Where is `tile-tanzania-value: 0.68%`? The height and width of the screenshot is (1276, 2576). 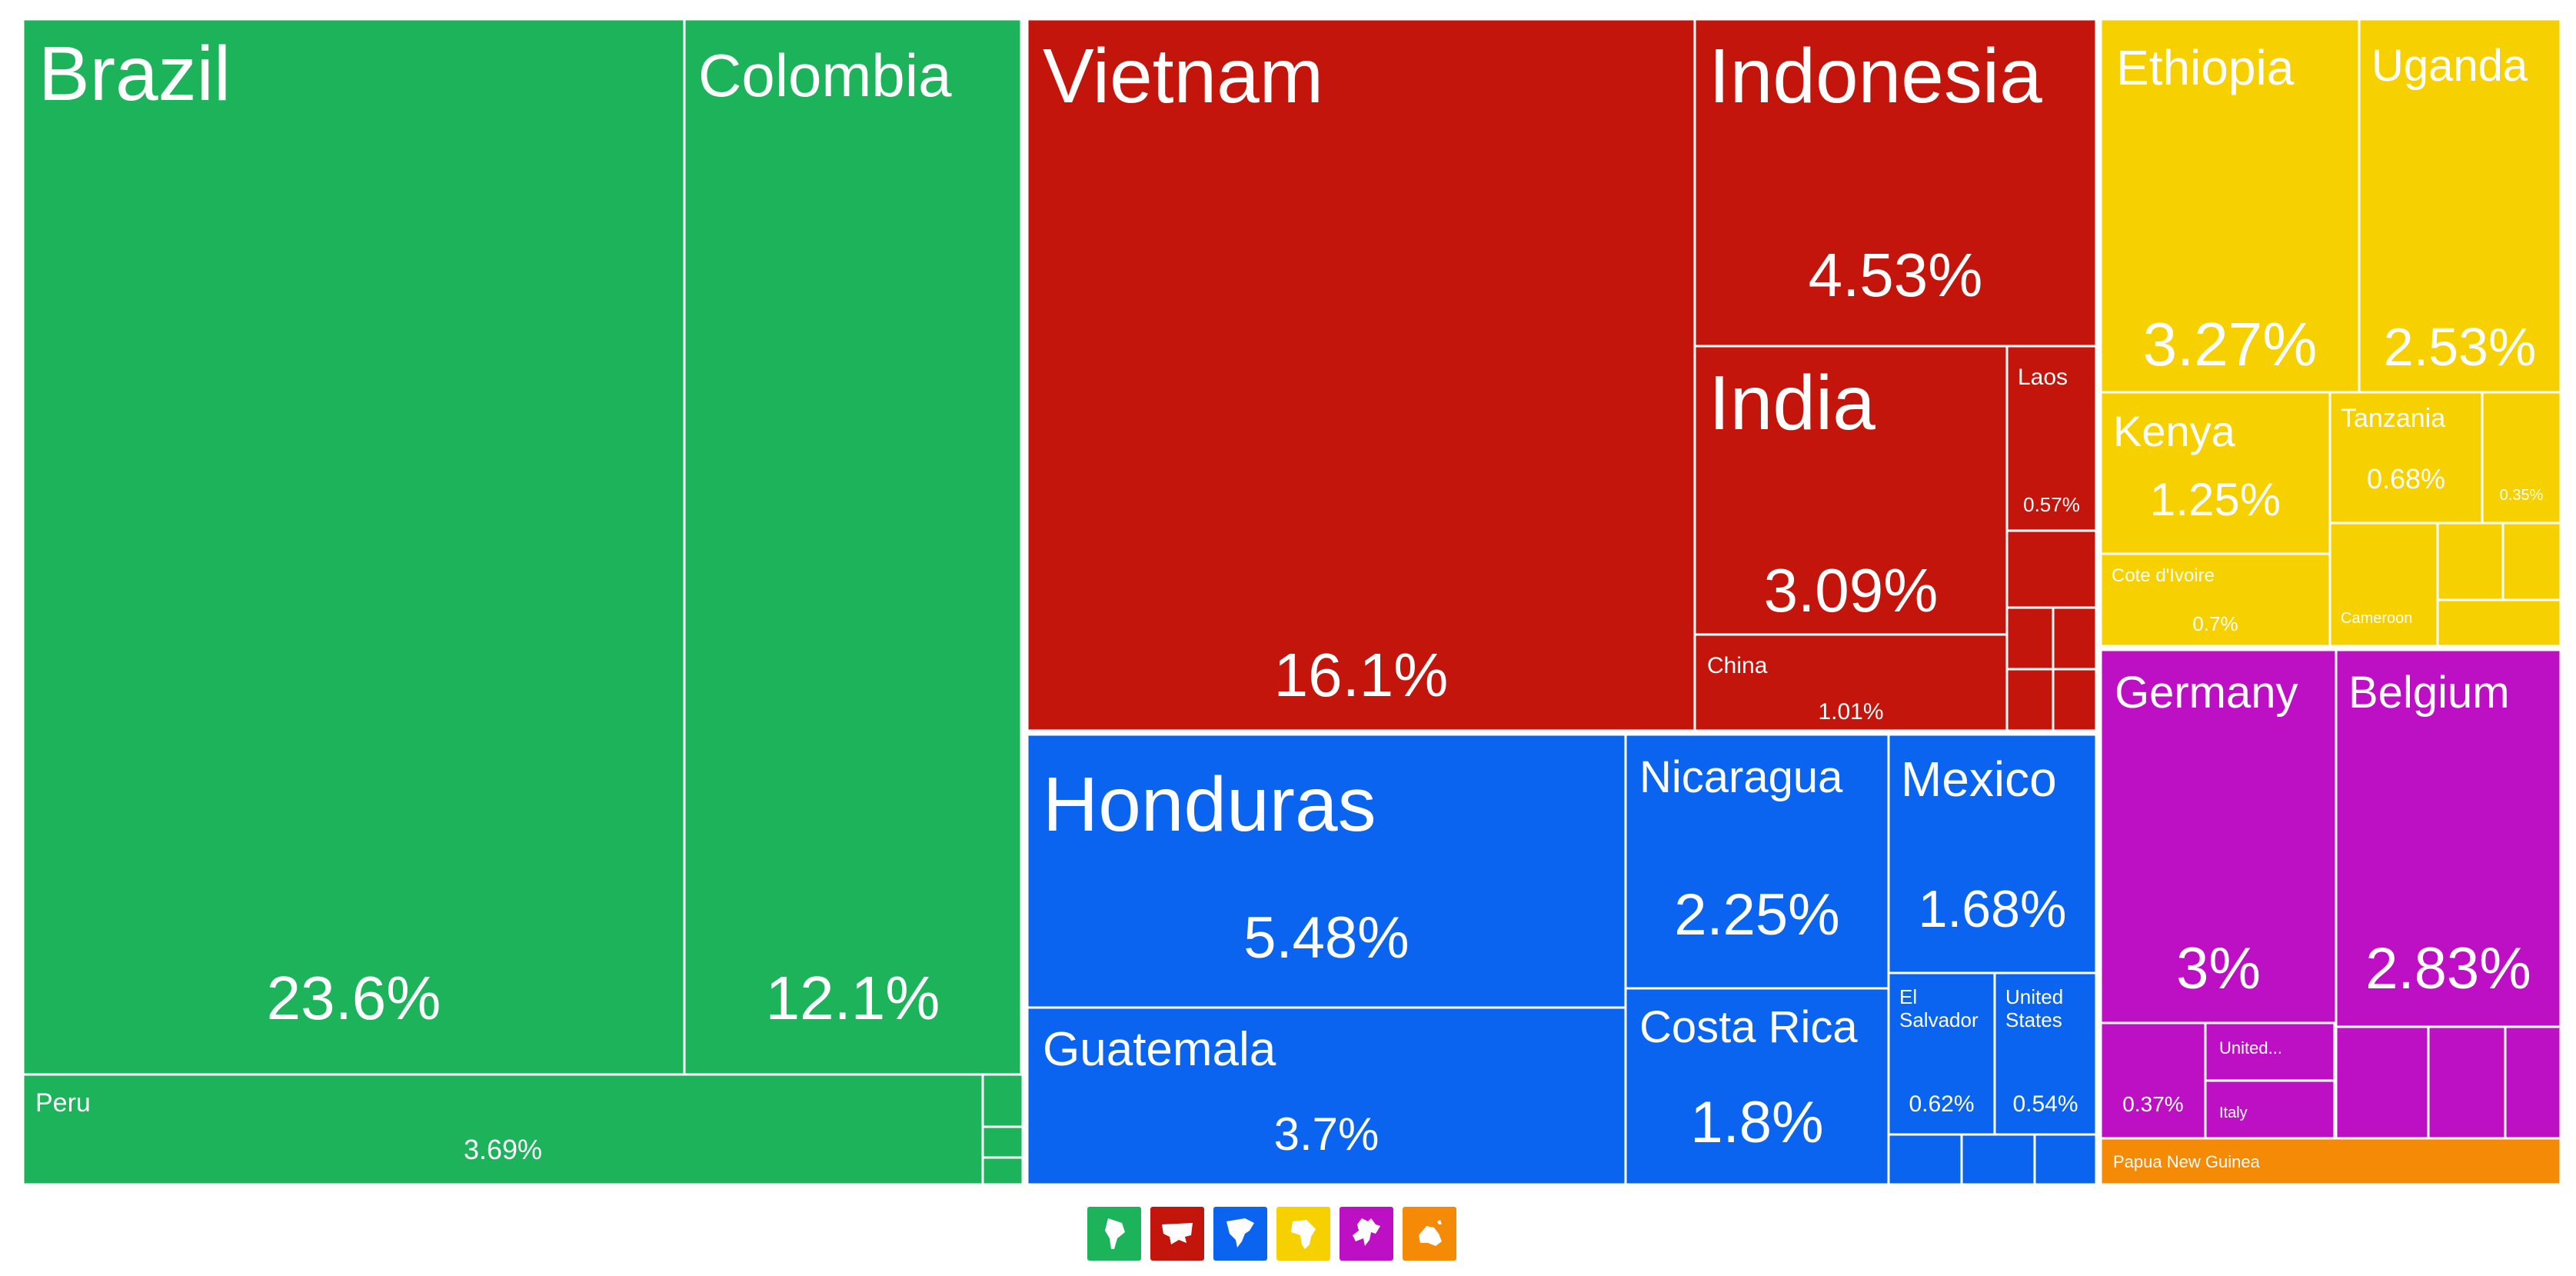
tile-tanzania-value: 0.68% is located at coordinates (2406, 479).